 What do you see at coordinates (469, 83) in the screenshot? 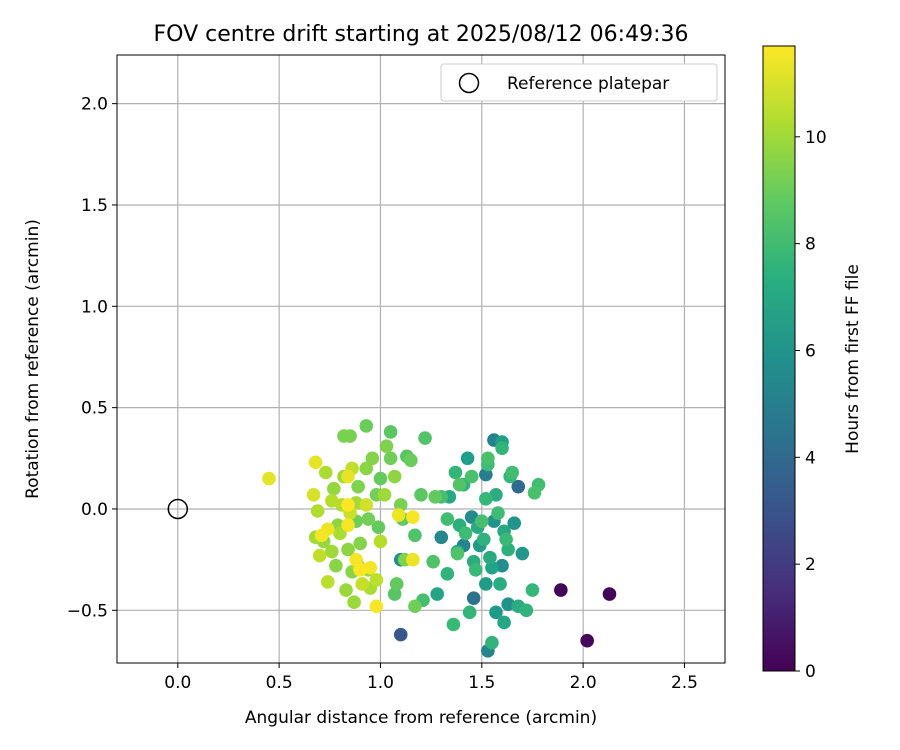
I see `legend-reference-marker` at bounding box center [469, 83].